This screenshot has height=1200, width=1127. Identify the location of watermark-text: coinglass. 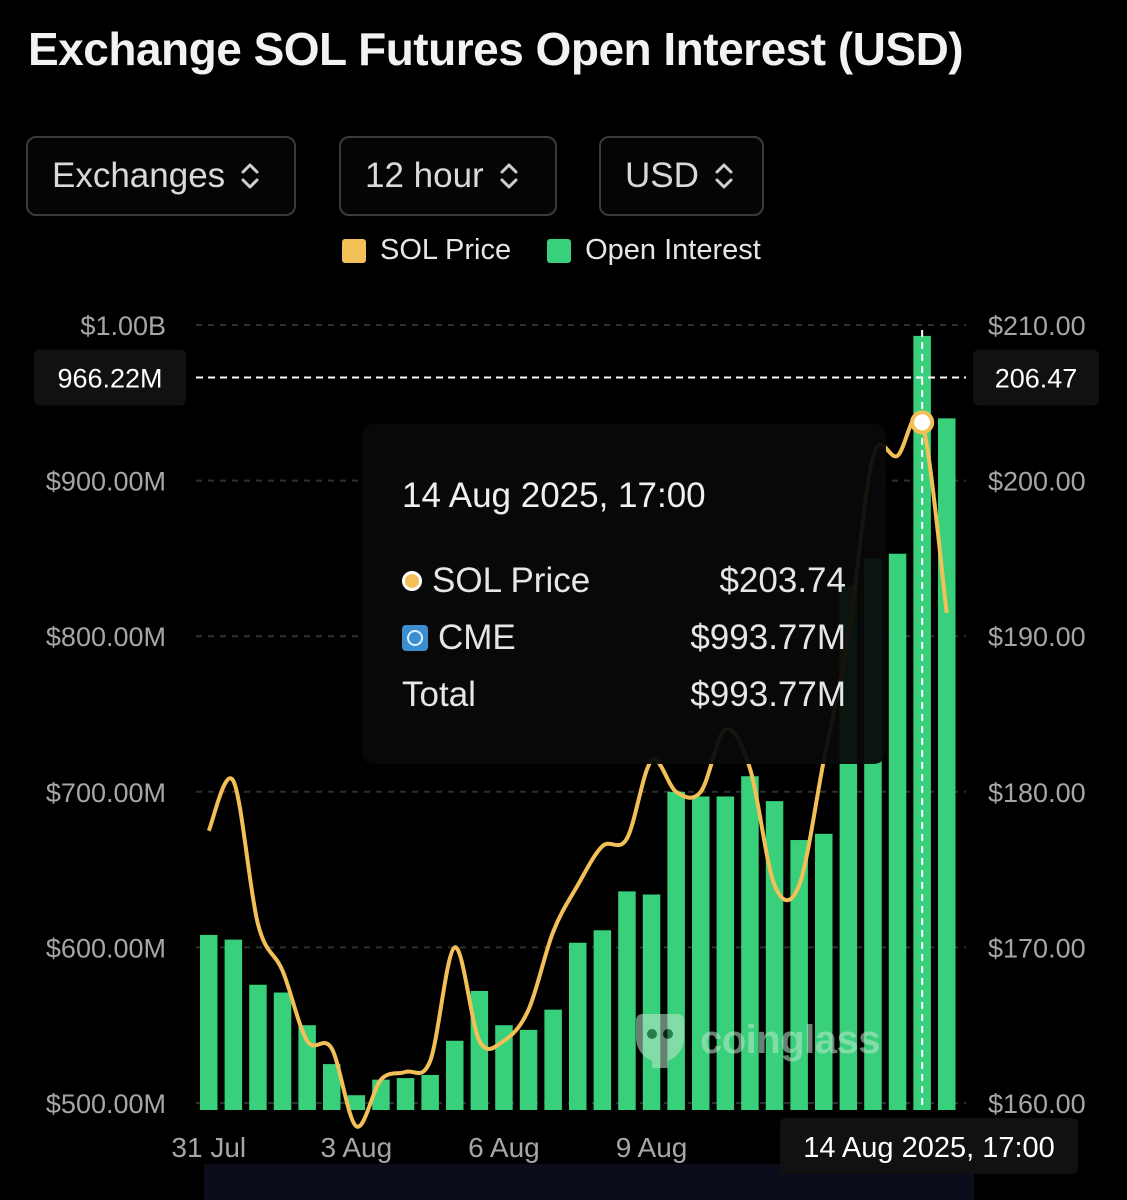
(790, 1039).